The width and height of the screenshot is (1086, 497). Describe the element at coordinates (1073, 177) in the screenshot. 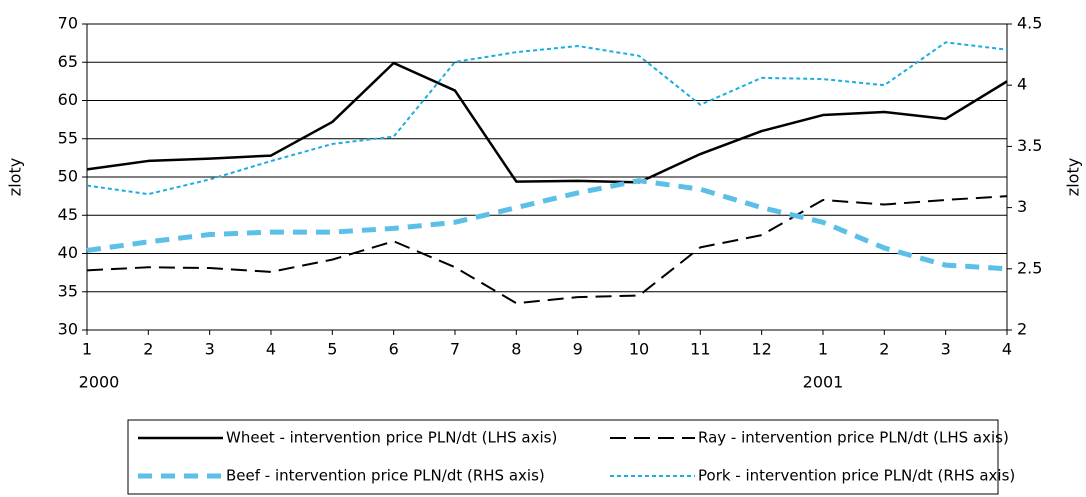

I see `y2-axis-title: zloty` at that location.